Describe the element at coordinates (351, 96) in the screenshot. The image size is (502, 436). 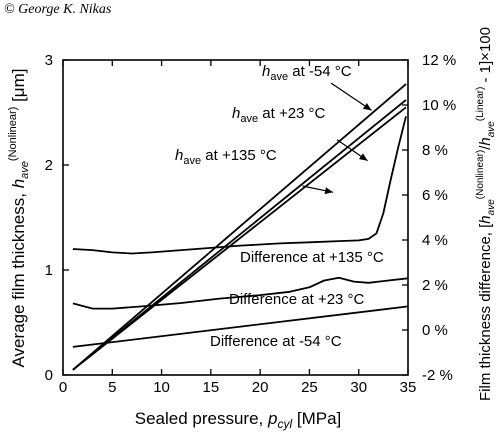
I see `annotation-arrow-line` at that location.